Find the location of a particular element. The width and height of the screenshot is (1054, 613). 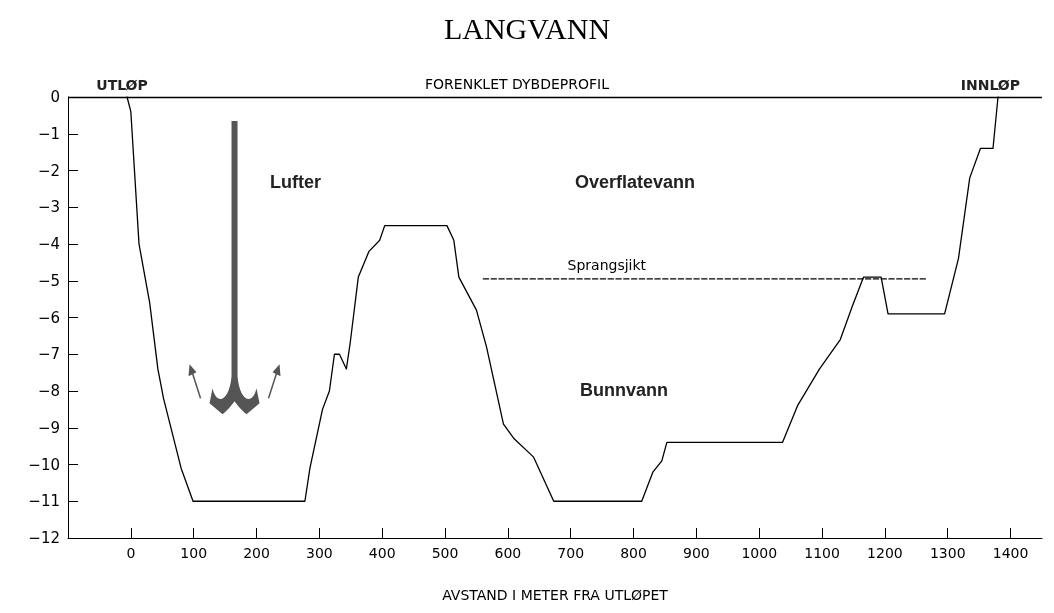

annotation: INNLØP is located at coordinates (990, 85).